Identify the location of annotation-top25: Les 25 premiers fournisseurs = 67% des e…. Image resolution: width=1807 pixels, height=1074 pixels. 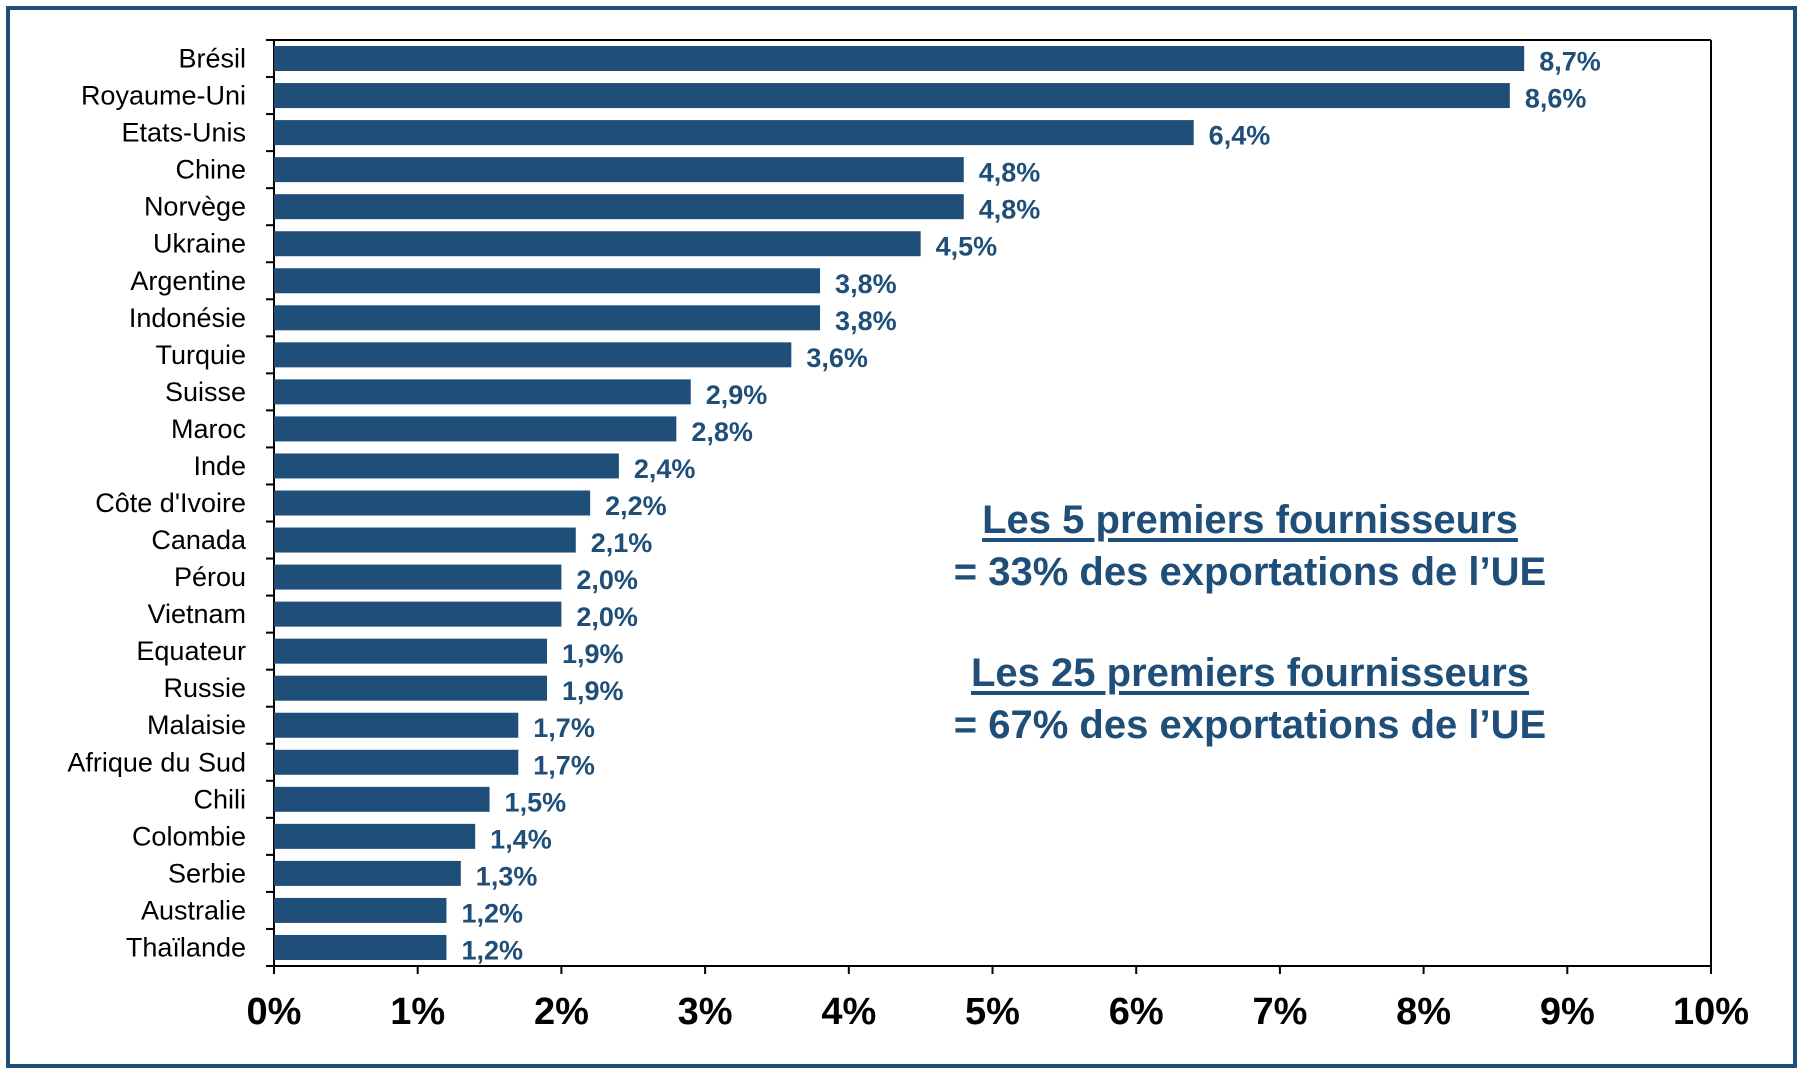
(1250, 699).